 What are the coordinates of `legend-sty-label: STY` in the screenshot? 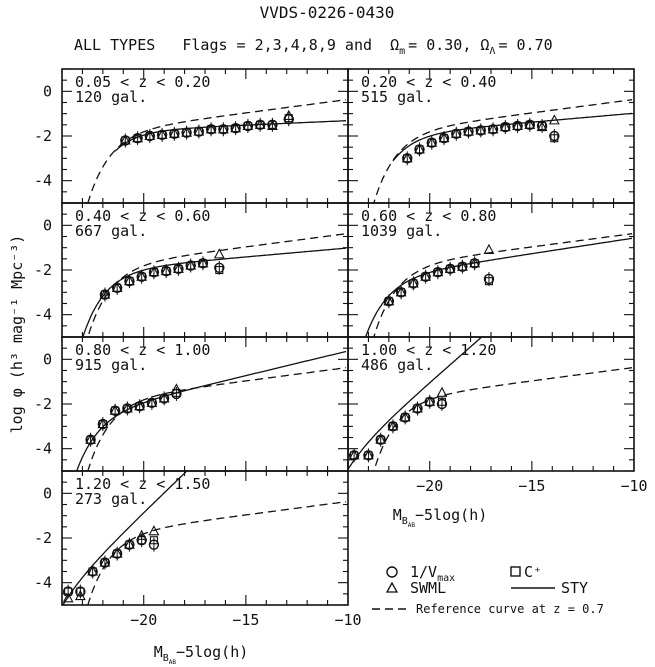 It's located at (574, 588).